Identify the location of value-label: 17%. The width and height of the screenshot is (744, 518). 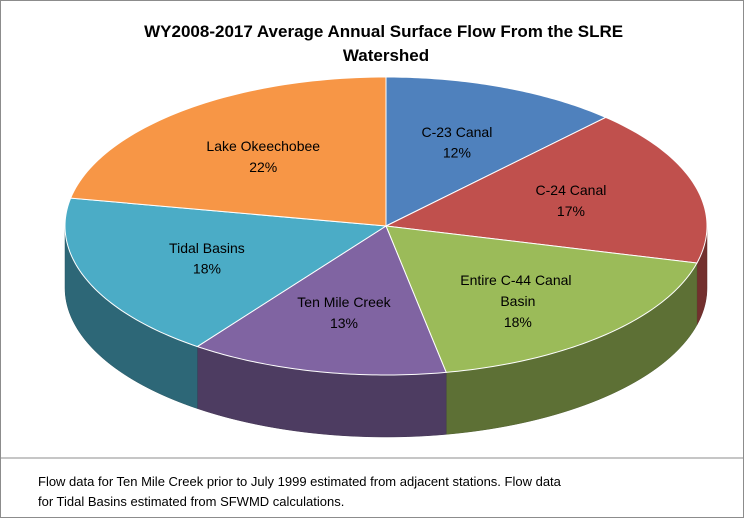
(571, 211).